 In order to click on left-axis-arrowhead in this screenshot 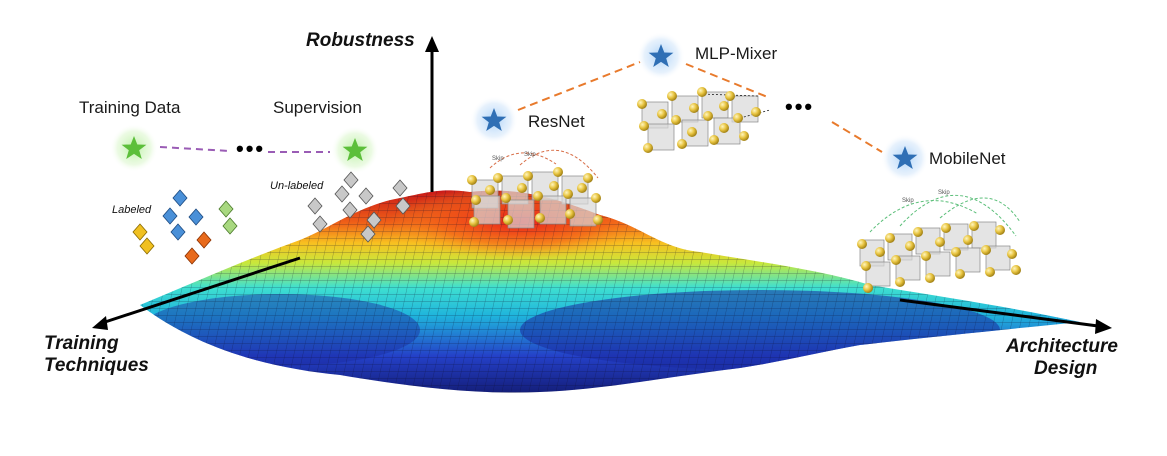, I will do `click(100, 323)`.